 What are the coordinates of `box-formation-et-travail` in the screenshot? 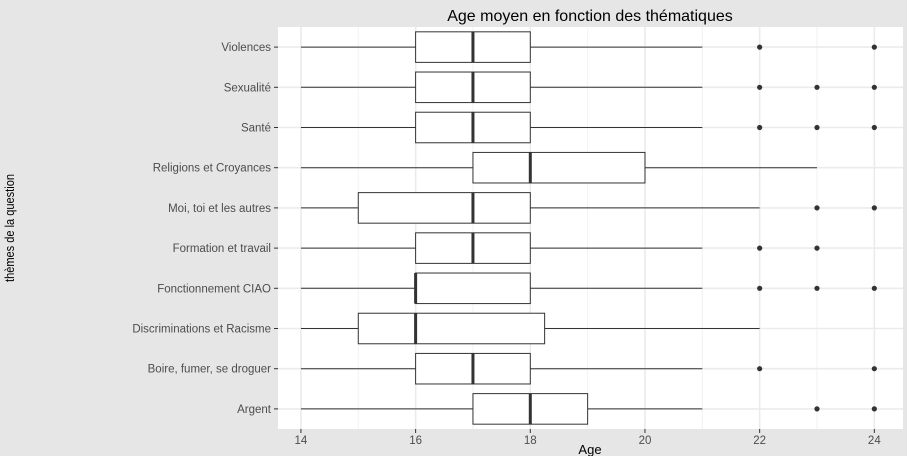 It's located at (560, 248).